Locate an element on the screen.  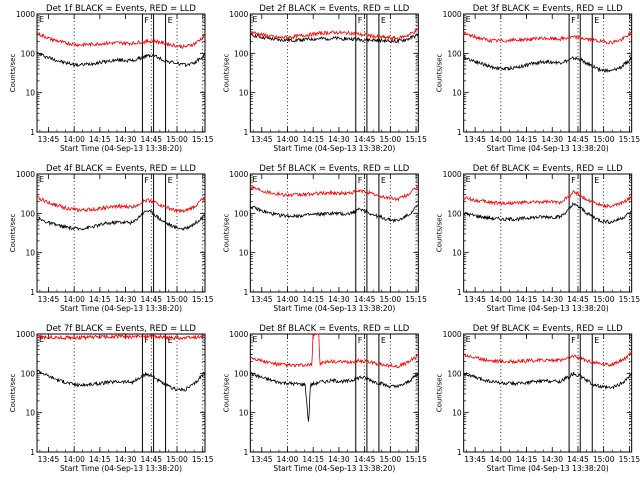
chart-title: Det 8f BLACK = Events, RED = LLD is located at coordinates (334, 329).